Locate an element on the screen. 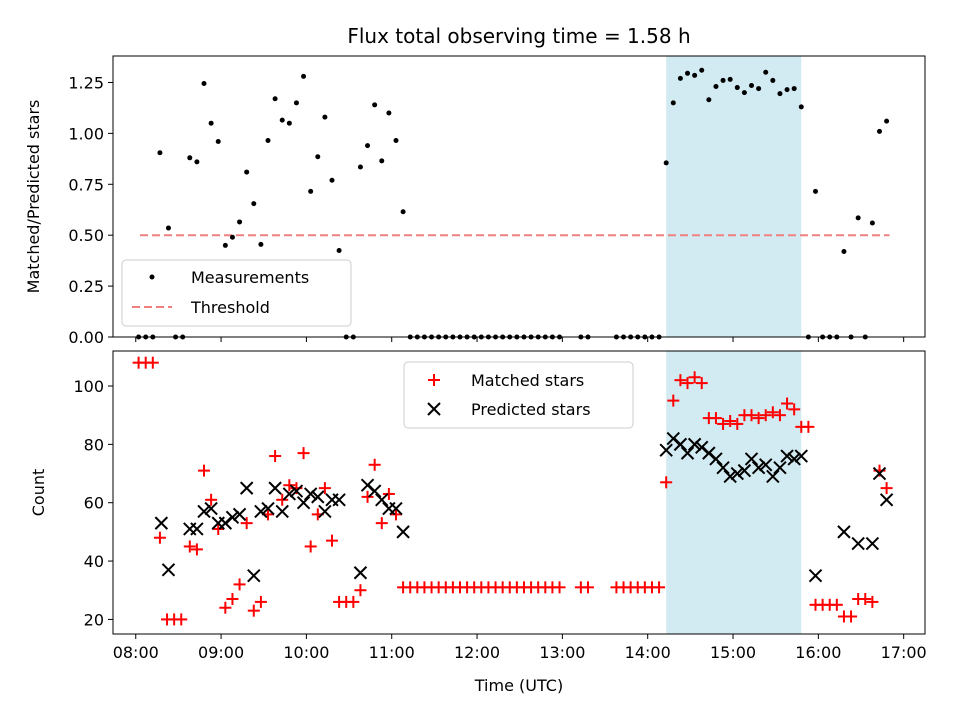 Image resolution: width=960 pixels, height=720 pixels. legend-marker-measurements is located at coordinates (152, 277).